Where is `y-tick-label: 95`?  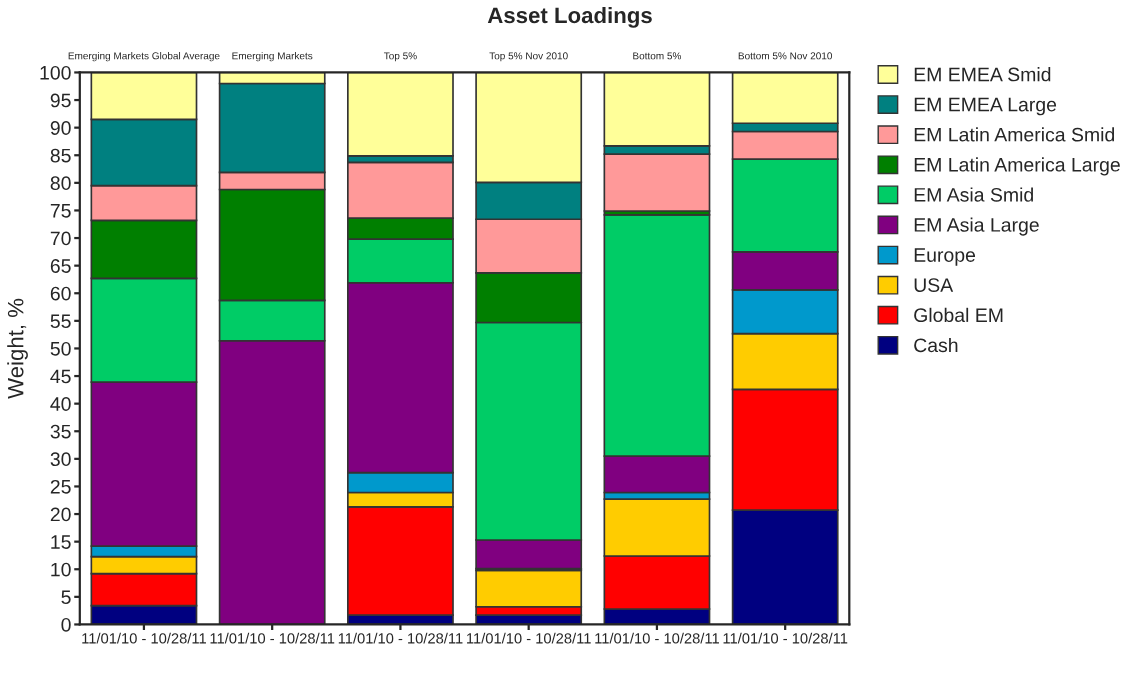
y-tick-label: 95 is located at coordinates (60, 100).